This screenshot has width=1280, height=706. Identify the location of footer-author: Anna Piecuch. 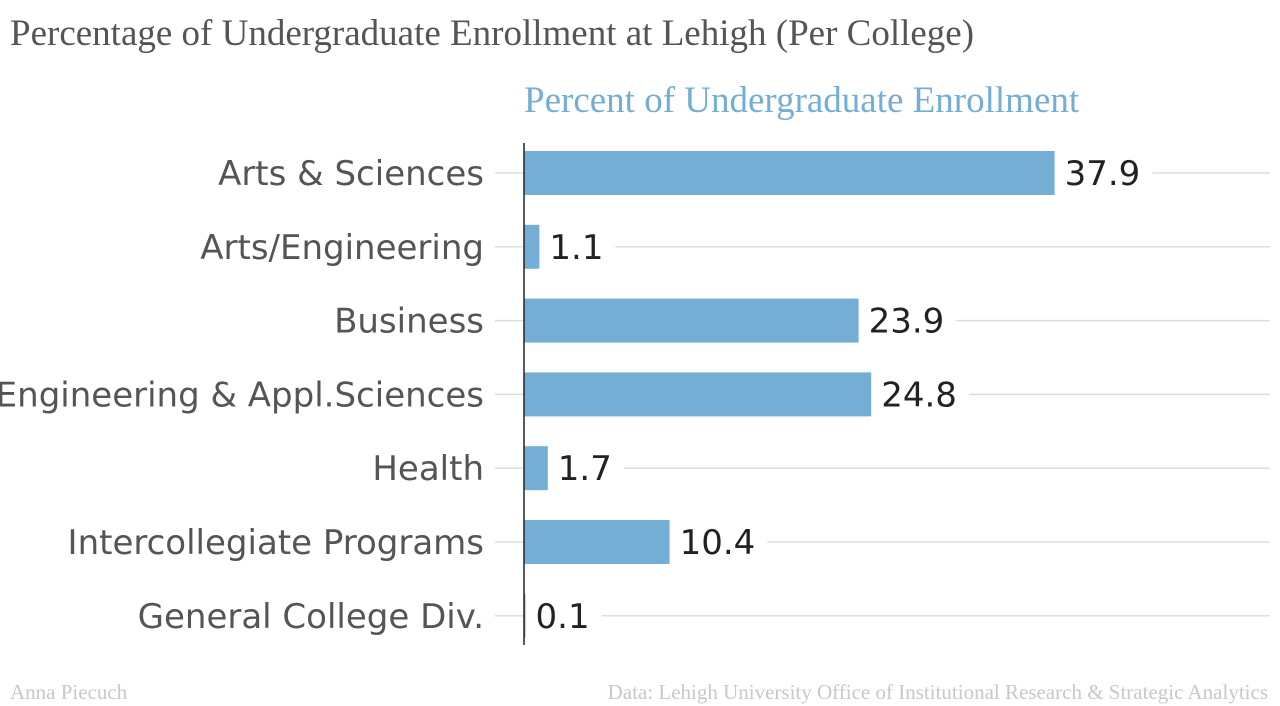
(69, 692).